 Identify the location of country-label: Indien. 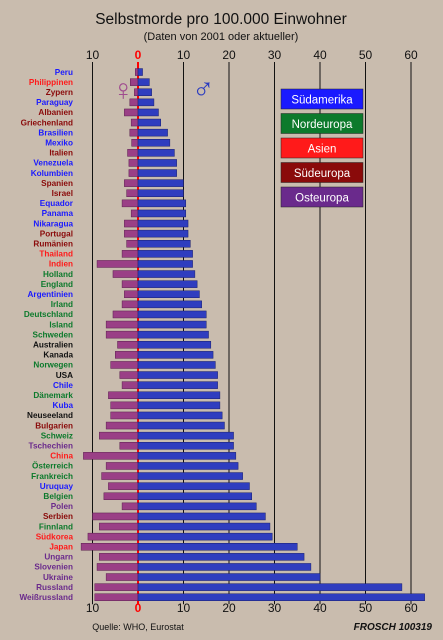
(61, 264).